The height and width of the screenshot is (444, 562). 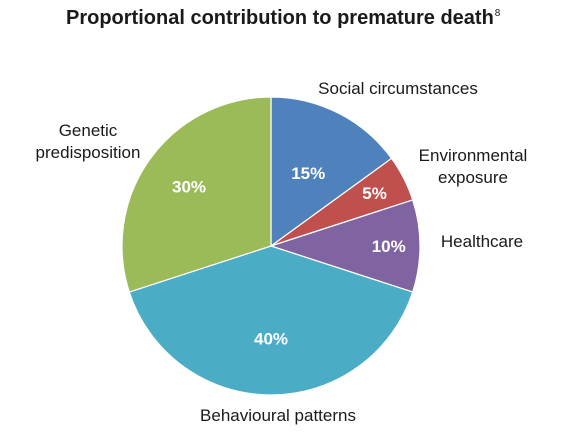 I want to click on pie-category-label-healthcare: Healthcare, so click(x=482, y=241).